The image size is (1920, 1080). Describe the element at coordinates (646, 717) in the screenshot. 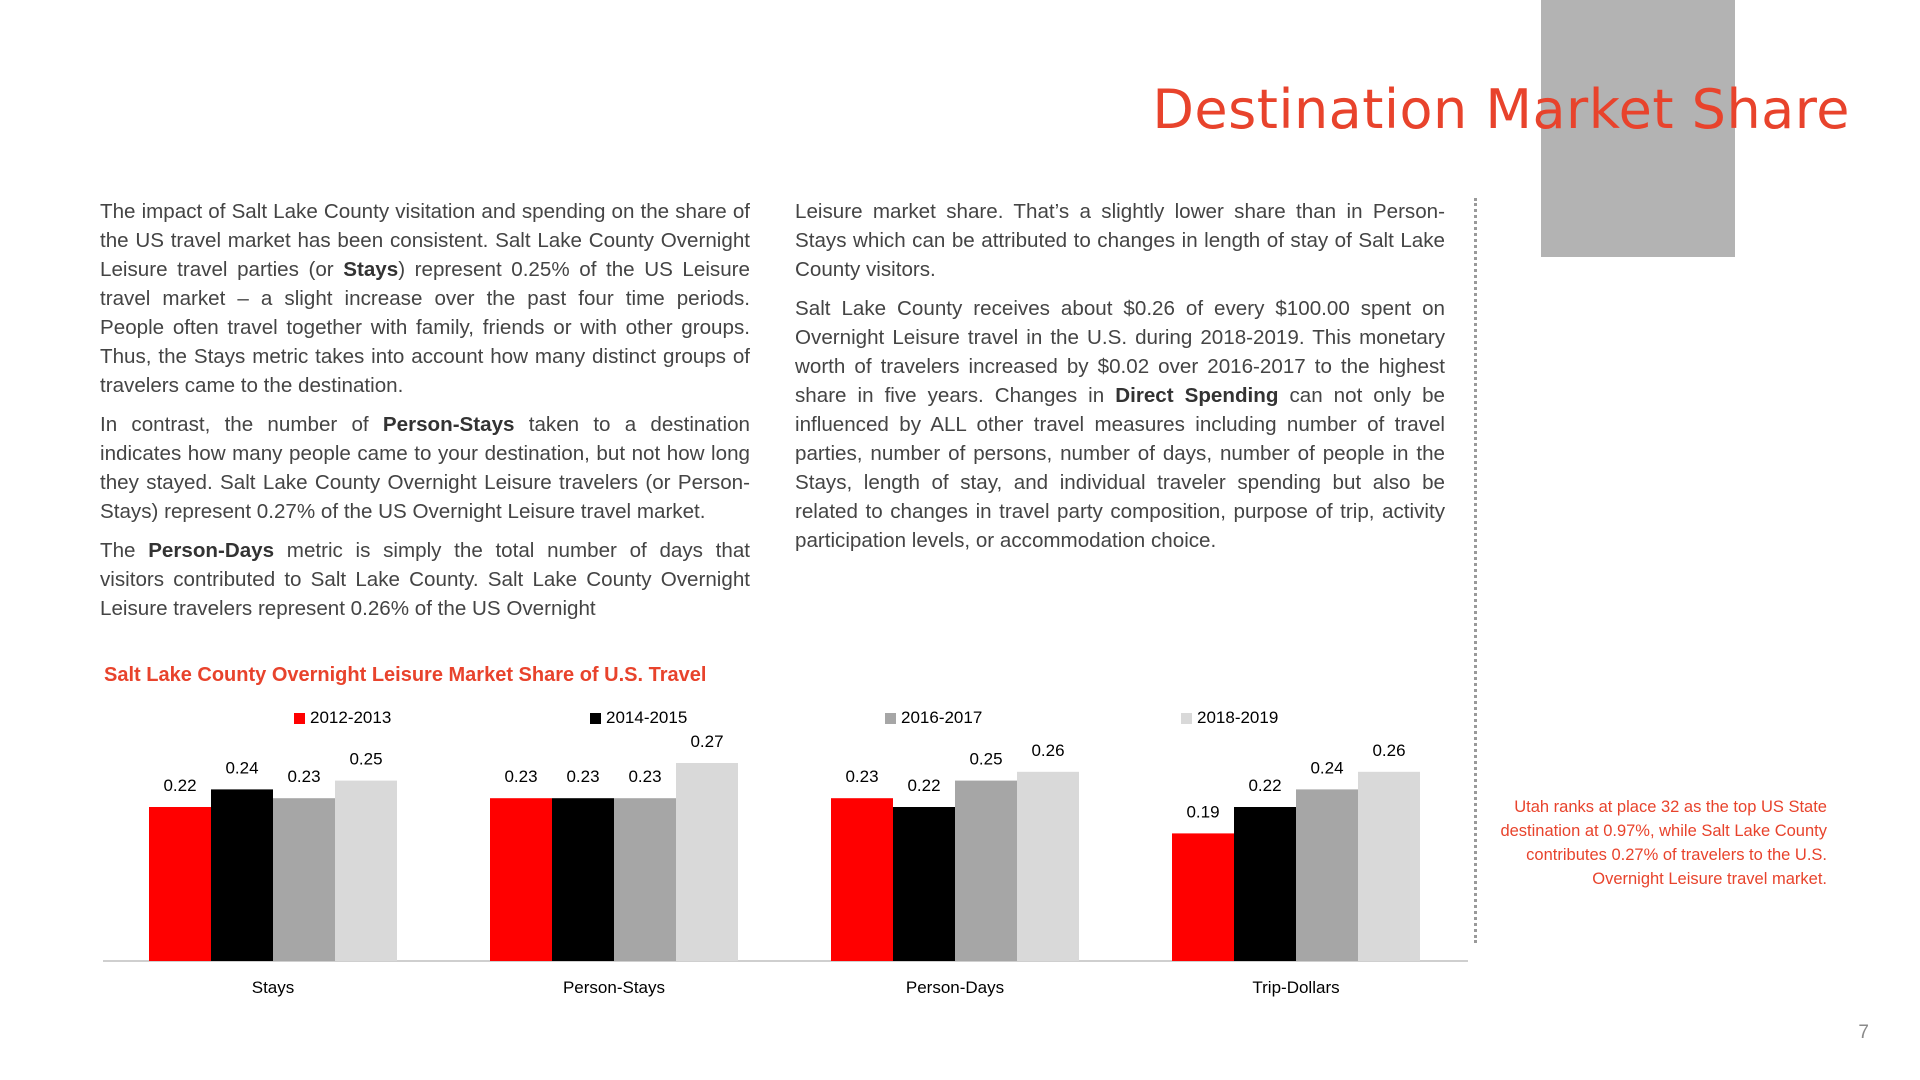

I see `legend-label: 2014-2015` at that location.